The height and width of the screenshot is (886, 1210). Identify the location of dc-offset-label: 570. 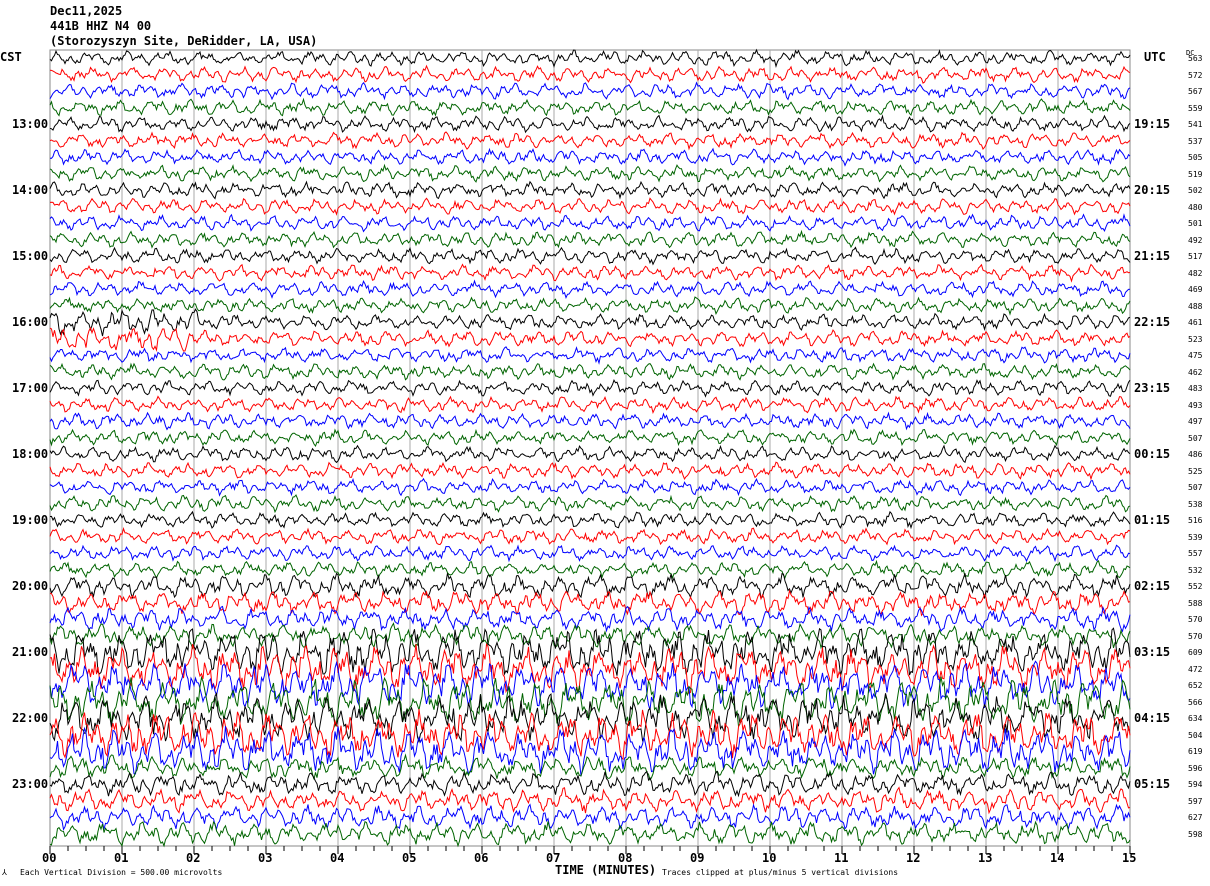
(1195, 636).